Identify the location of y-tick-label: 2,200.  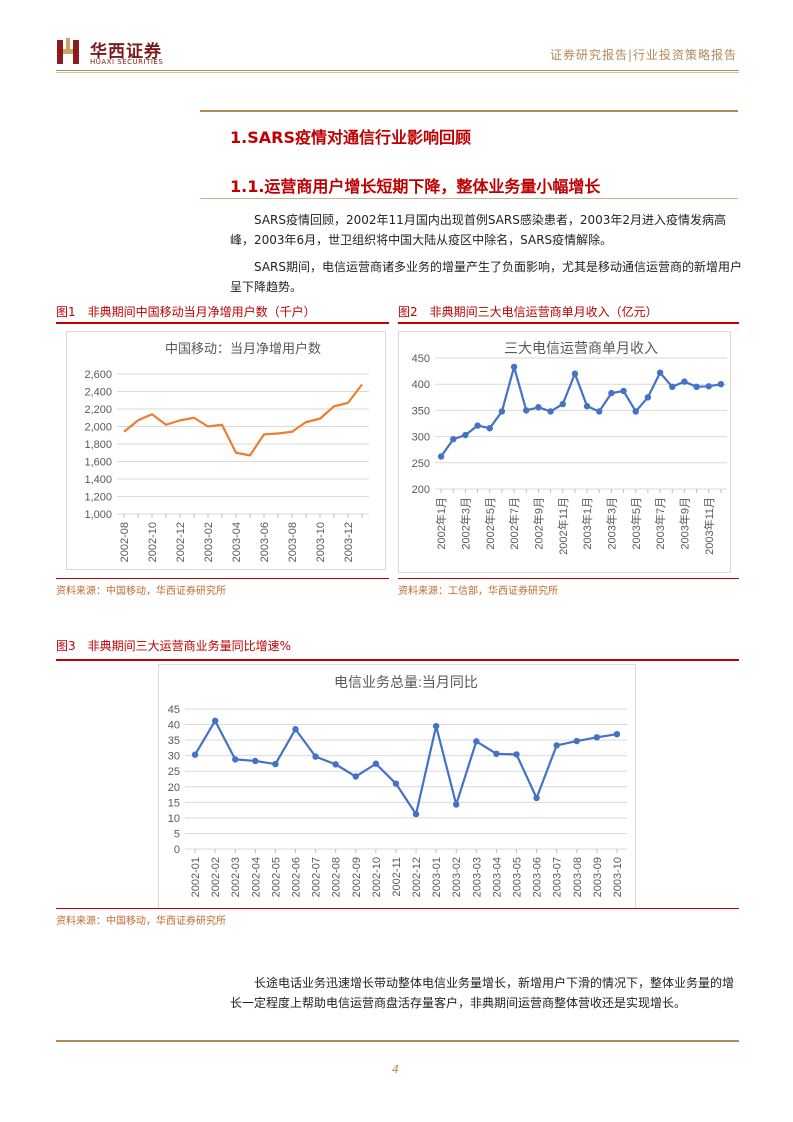
(98, 410).